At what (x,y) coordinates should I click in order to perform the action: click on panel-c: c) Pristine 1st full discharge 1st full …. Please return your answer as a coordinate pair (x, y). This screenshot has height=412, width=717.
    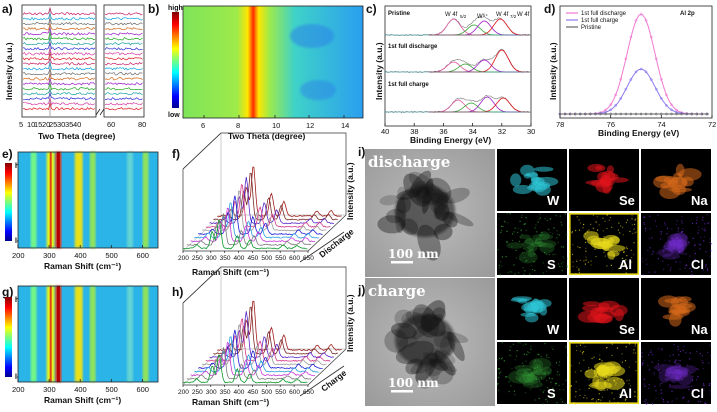
    Looking at the image, I should click on (450, 73).